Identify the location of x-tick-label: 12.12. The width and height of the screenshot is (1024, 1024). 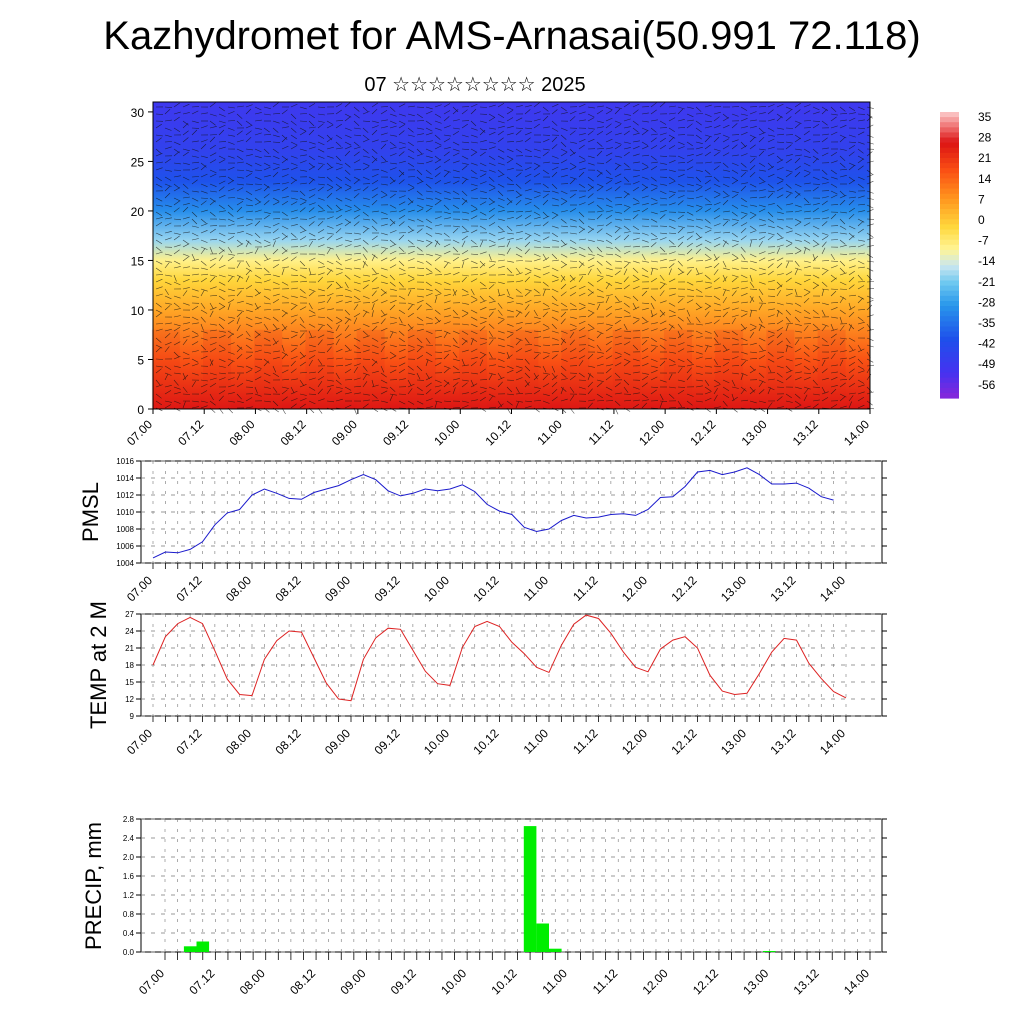
(705, 981).